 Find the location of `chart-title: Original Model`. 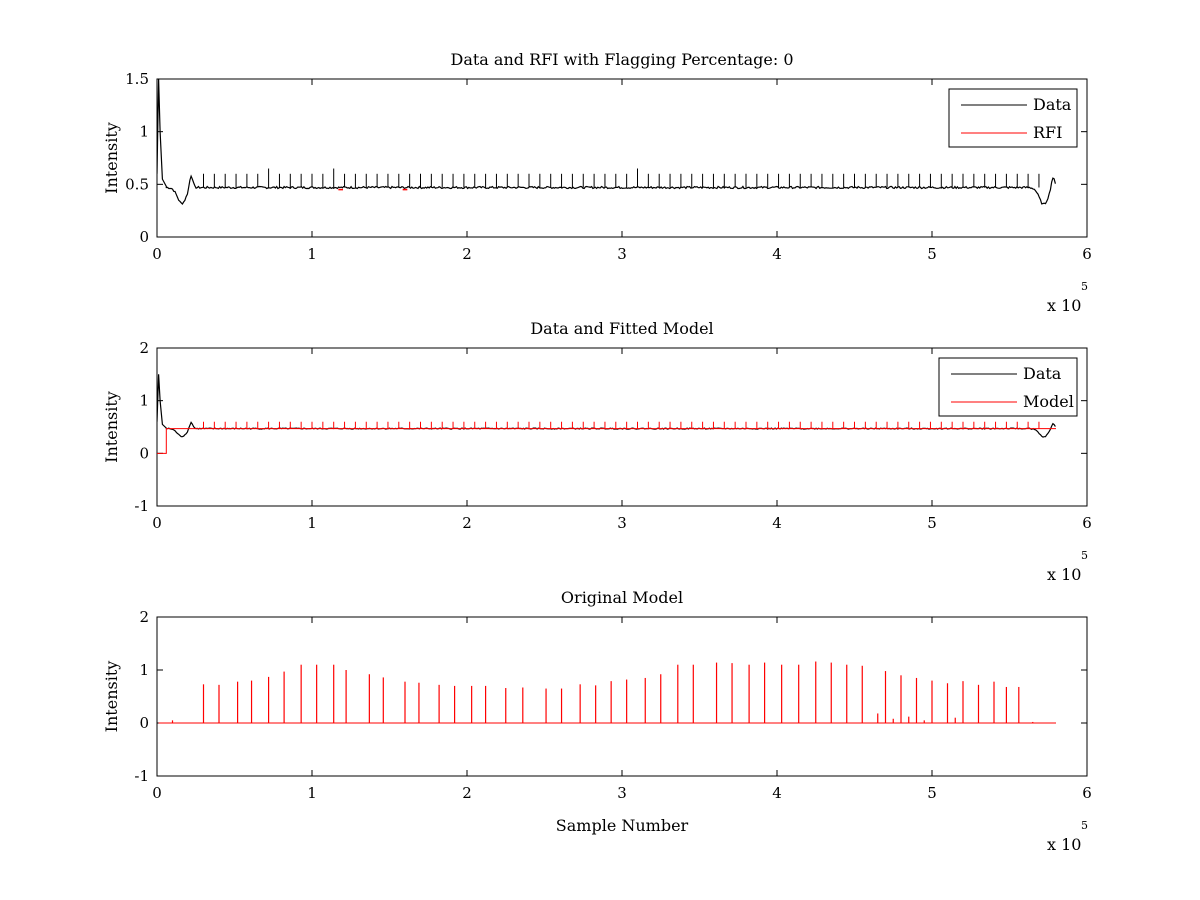

chart-title: Original Model is located at coordinates (622, 597).